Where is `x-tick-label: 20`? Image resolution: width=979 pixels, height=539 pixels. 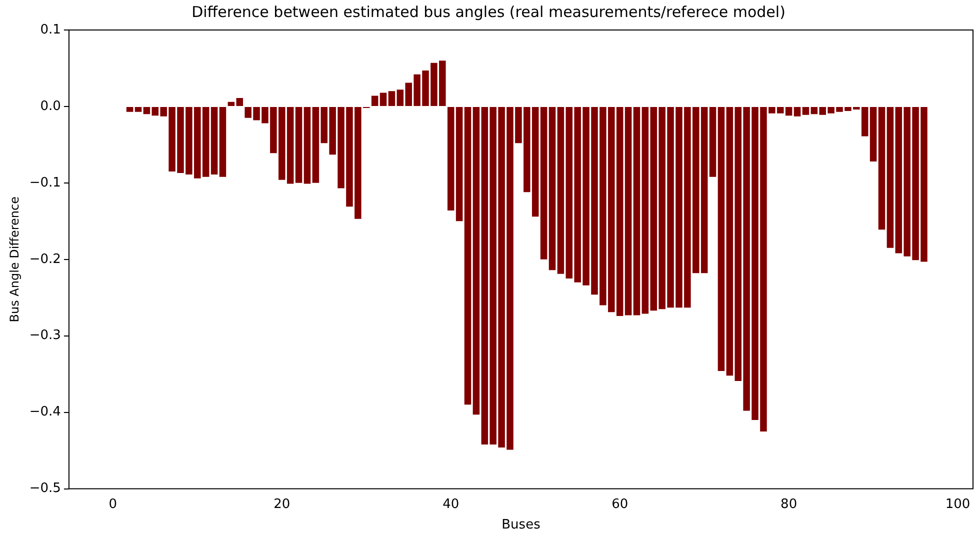 x-tick-label: 20 is located at coordinates (282, 504).